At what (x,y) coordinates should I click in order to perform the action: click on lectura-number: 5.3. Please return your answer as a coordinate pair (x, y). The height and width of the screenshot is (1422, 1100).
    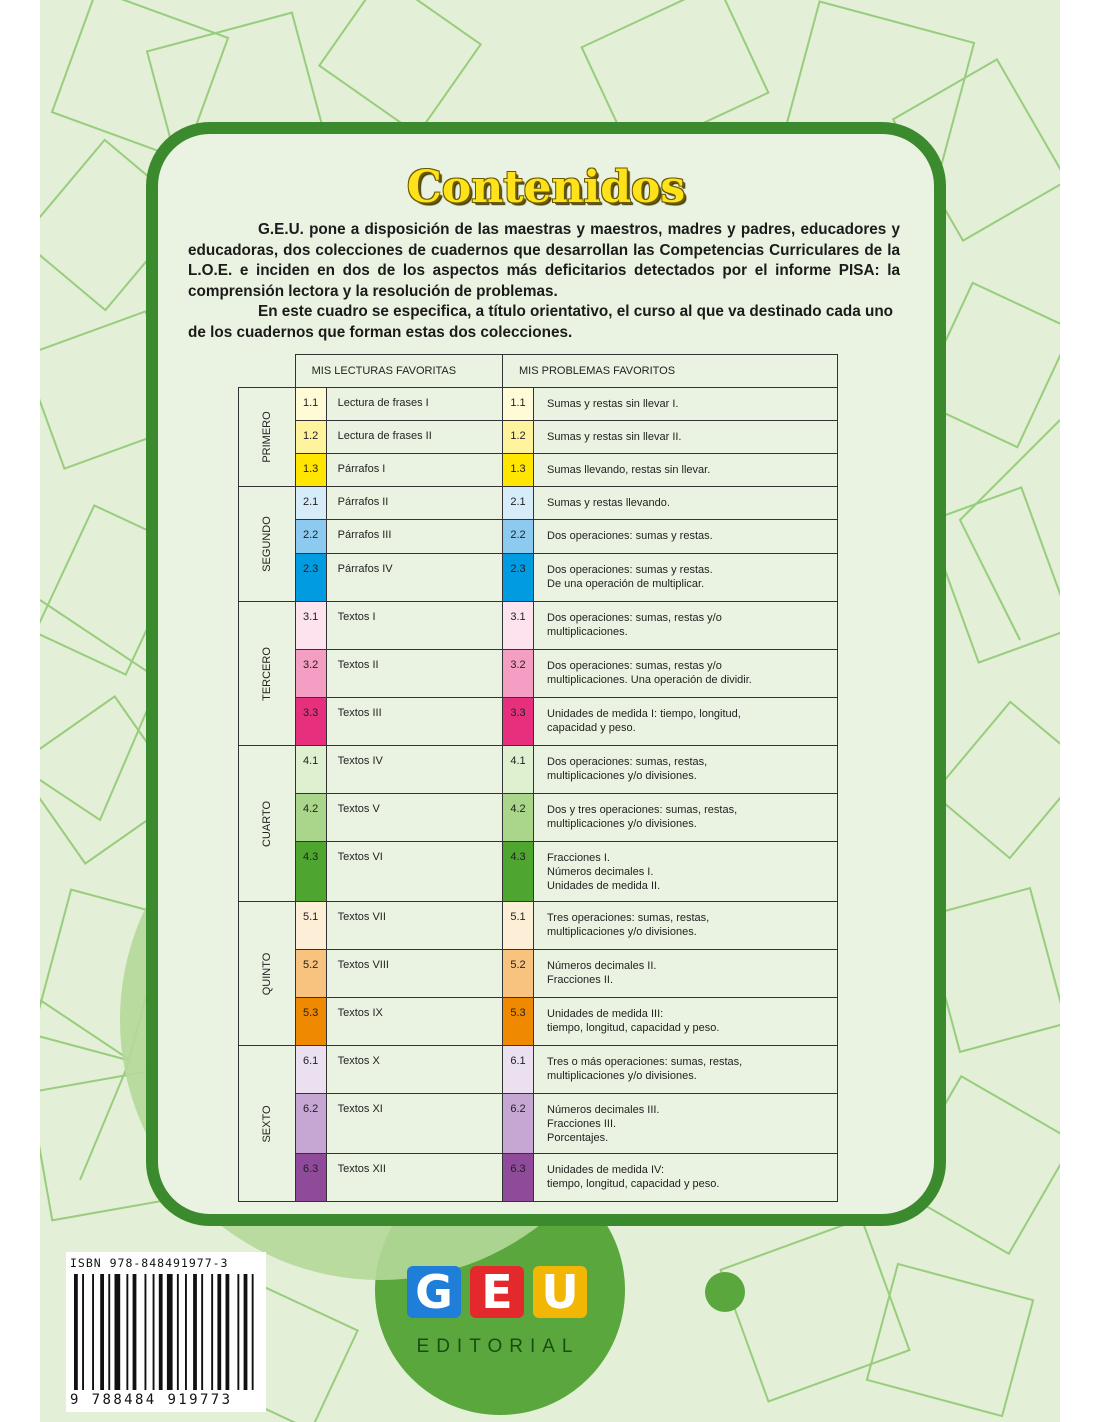
    Looking at the image, I should click on (310, 1021).